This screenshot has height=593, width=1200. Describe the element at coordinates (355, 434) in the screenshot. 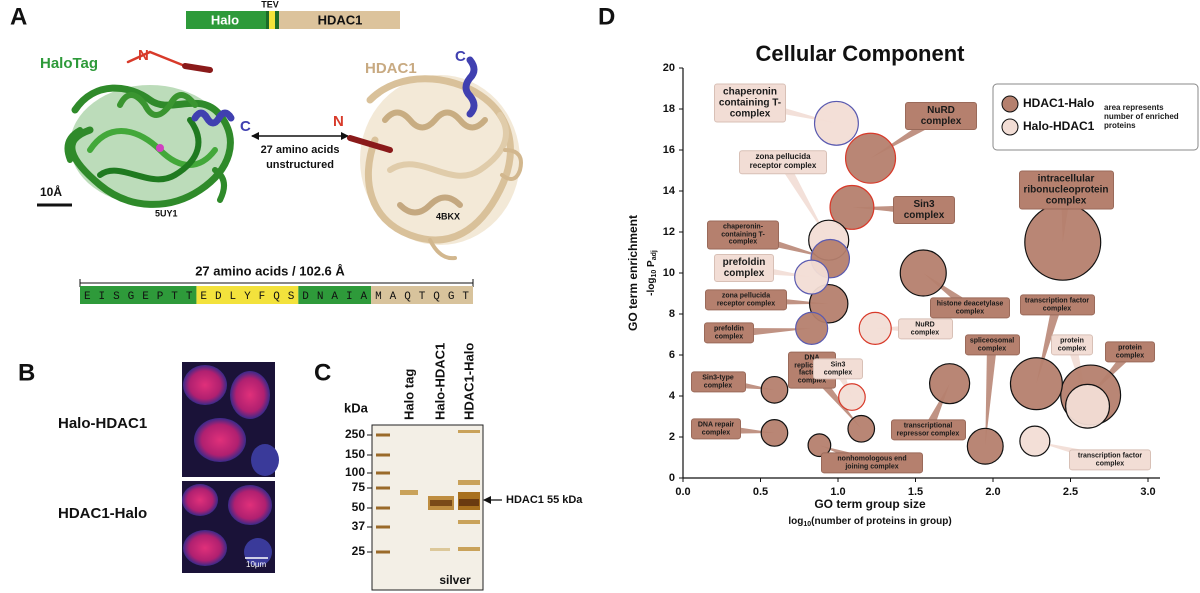

I see `marker-label: 250` at that location.